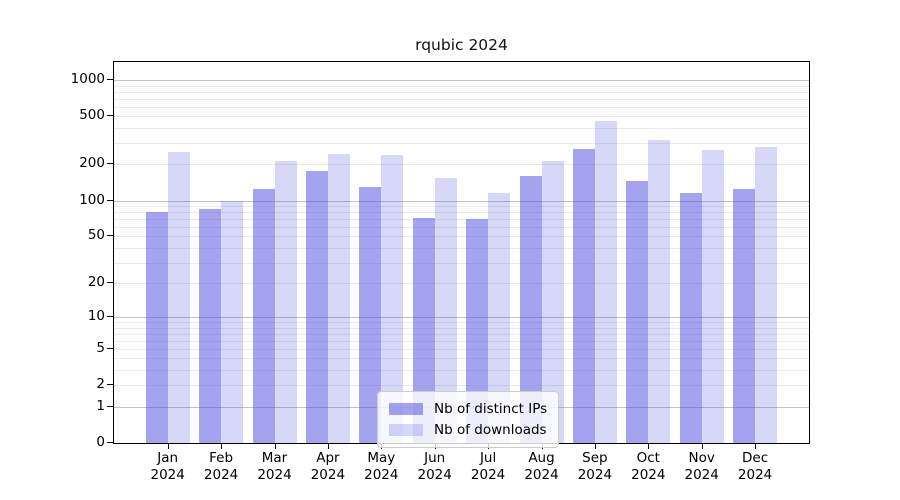  Describe the element at coordinates (530, 309) in the screenshot. I see `bar-distinct-ips-aug` at that location.